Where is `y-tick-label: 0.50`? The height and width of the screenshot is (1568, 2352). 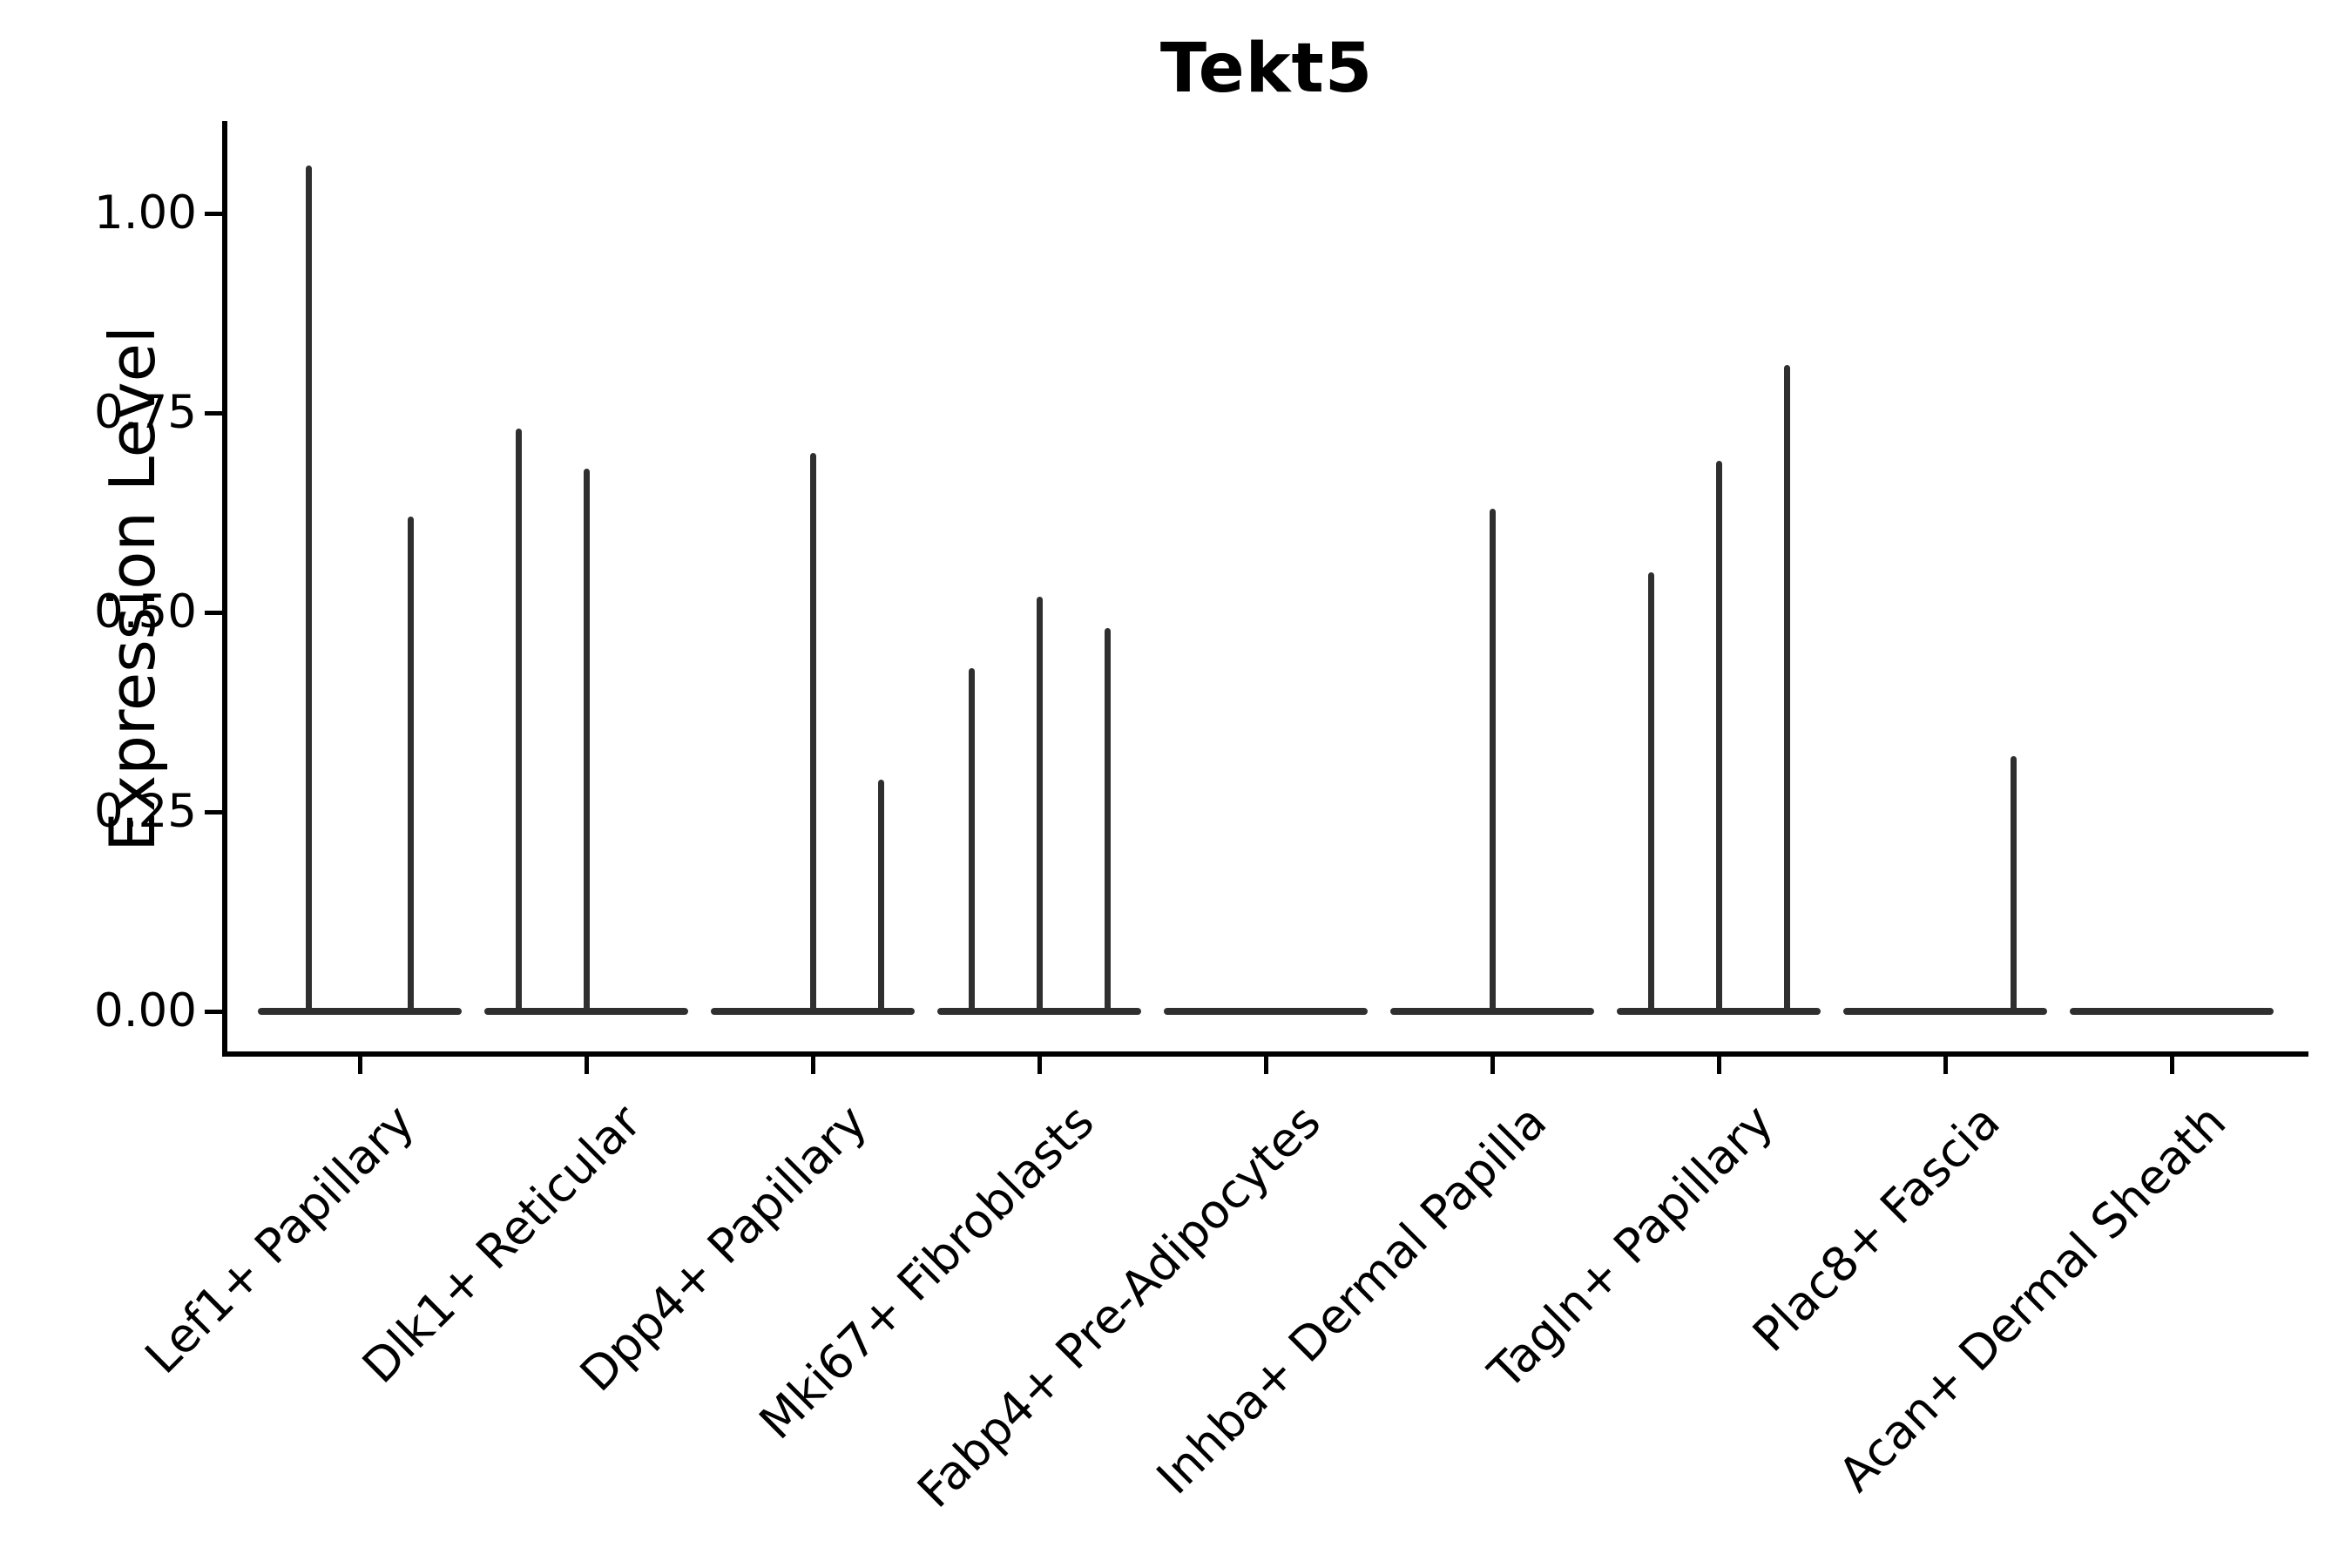
y-tick-label: 0.50 is located at coordinates (145, 612).